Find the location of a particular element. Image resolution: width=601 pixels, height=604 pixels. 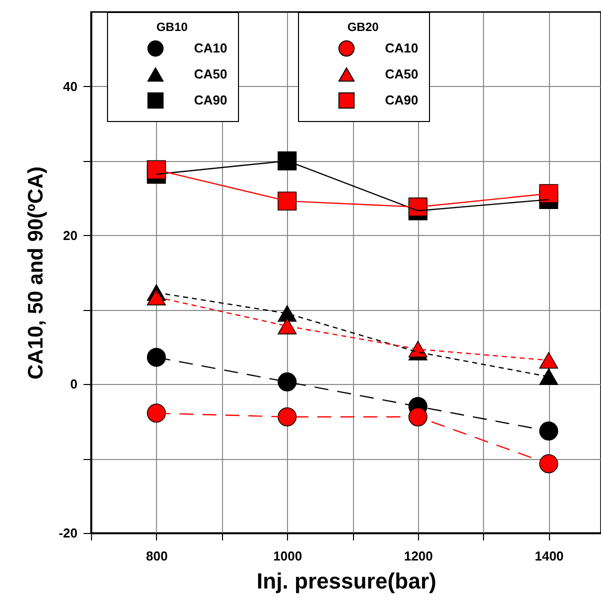

x-tick-label: 800 is located at coordinates (157, 556).